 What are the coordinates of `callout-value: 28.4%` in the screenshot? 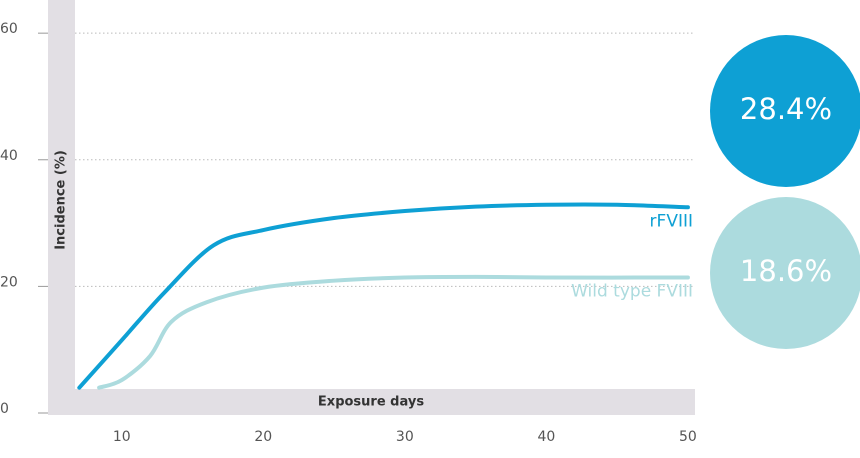 It's located at (786, 109).